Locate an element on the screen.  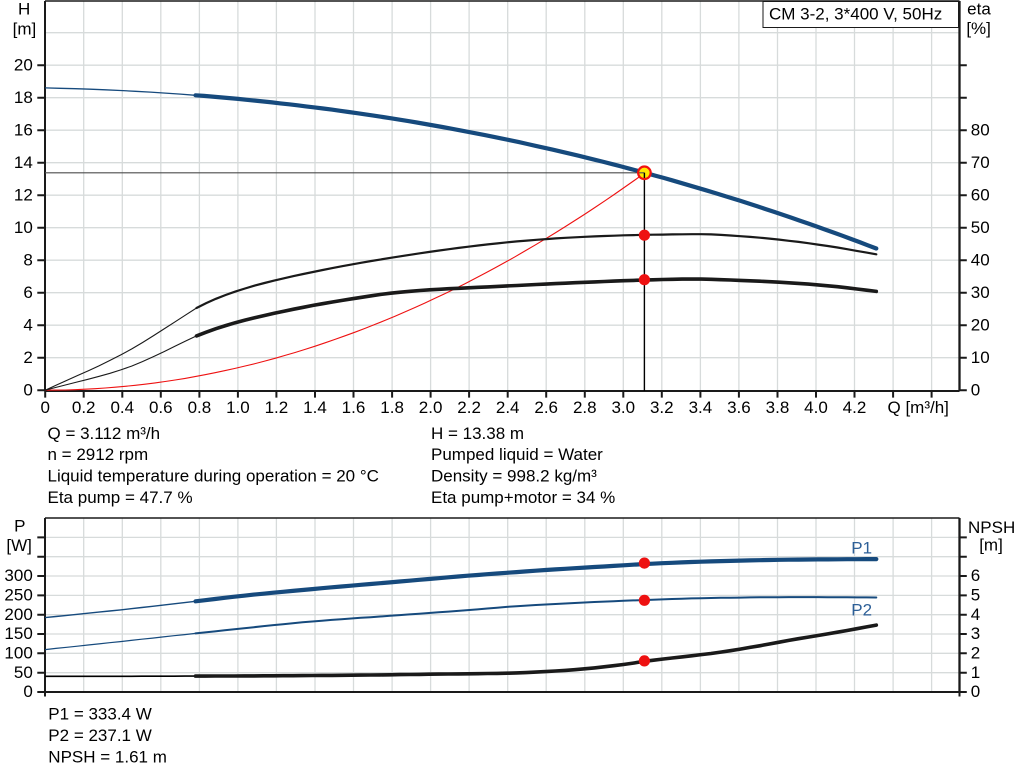
svg-text: 3 is located at coordinates (975, 633).